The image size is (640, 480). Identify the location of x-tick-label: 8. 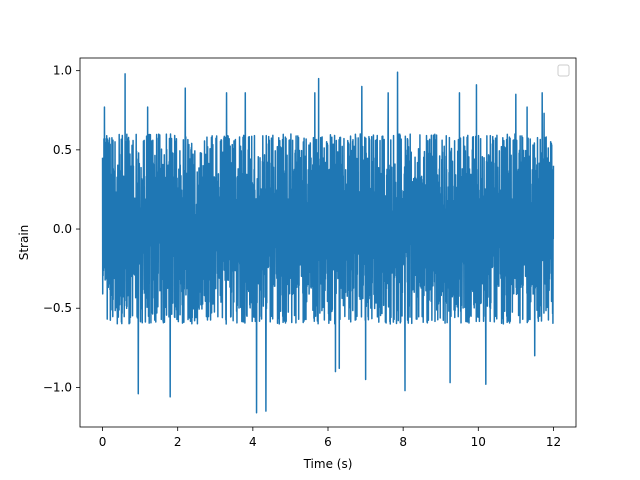
(403, 442).